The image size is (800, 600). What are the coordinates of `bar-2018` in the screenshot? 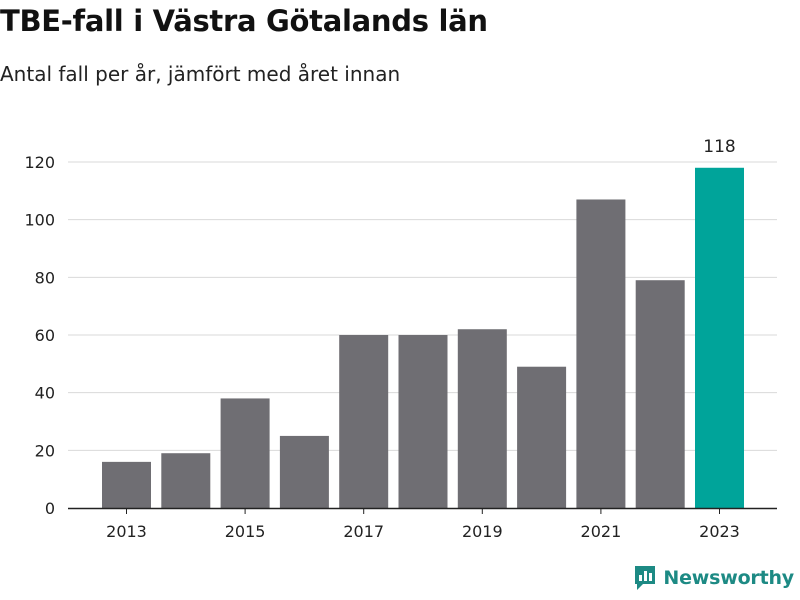 It's located at (423, 421).